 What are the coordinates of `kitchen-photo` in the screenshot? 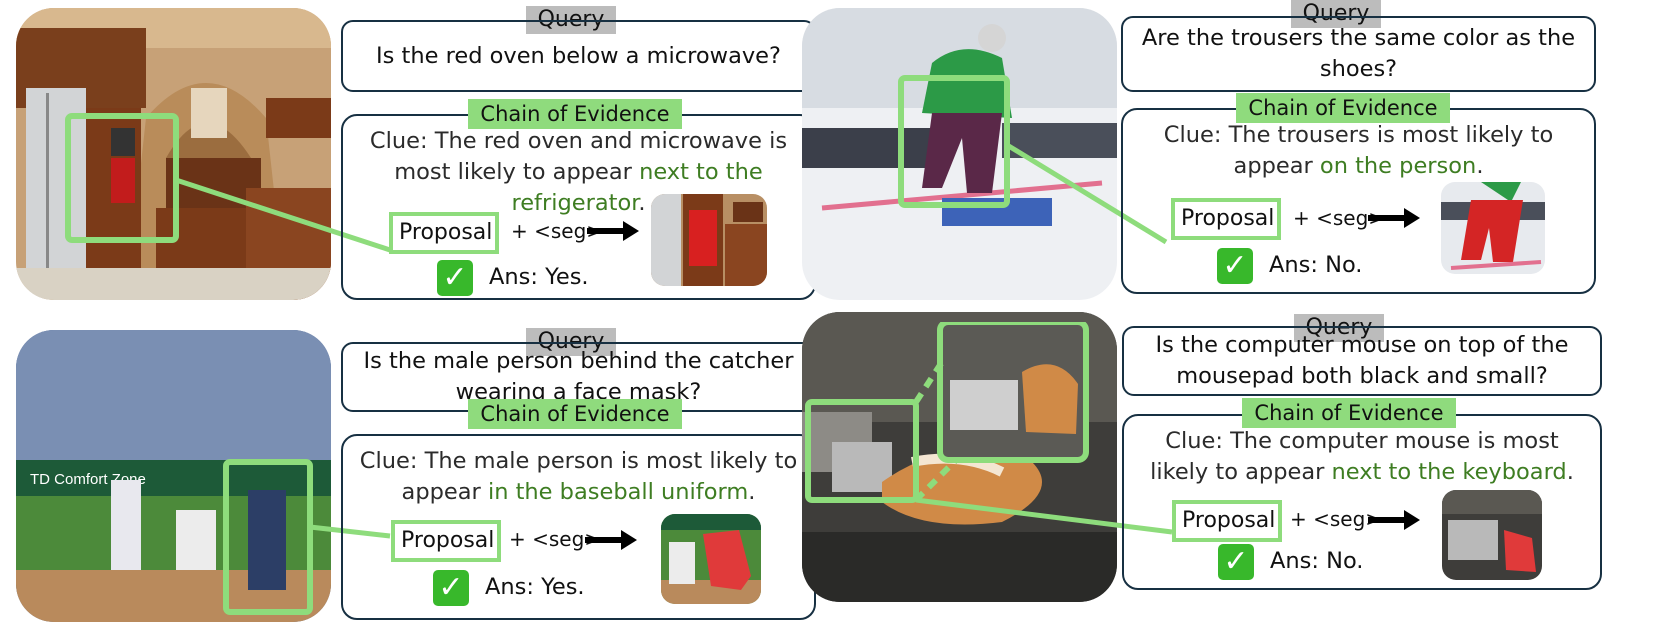 It's located at (173, 154).